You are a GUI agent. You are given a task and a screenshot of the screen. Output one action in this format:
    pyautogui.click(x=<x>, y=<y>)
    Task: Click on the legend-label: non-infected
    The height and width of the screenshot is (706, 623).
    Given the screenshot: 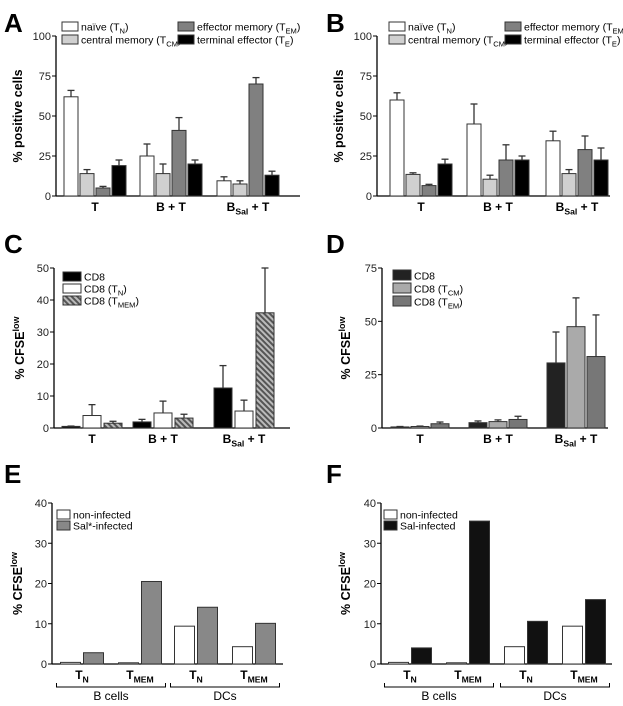 What is the action you would take?
    pyautogui.click(x=102, y=516)
    